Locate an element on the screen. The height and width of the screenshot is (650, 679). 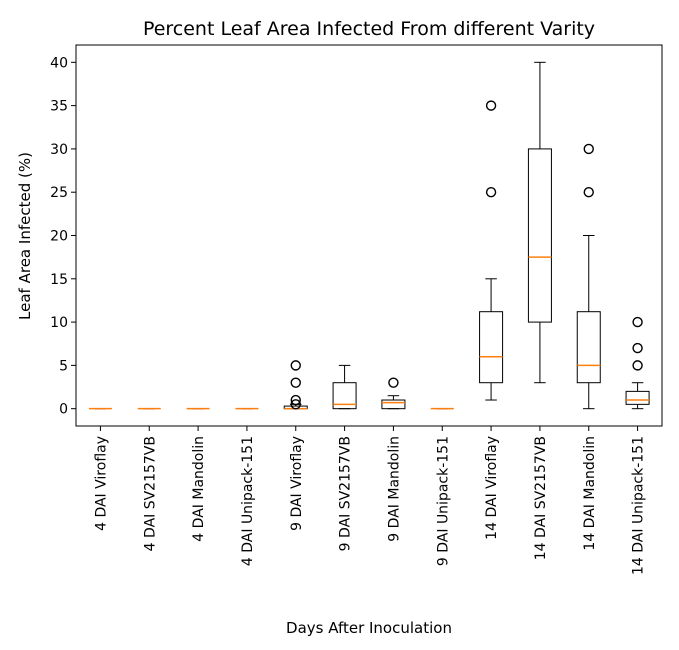
y-tick-label: 15 is located at coordinates (59, 280).